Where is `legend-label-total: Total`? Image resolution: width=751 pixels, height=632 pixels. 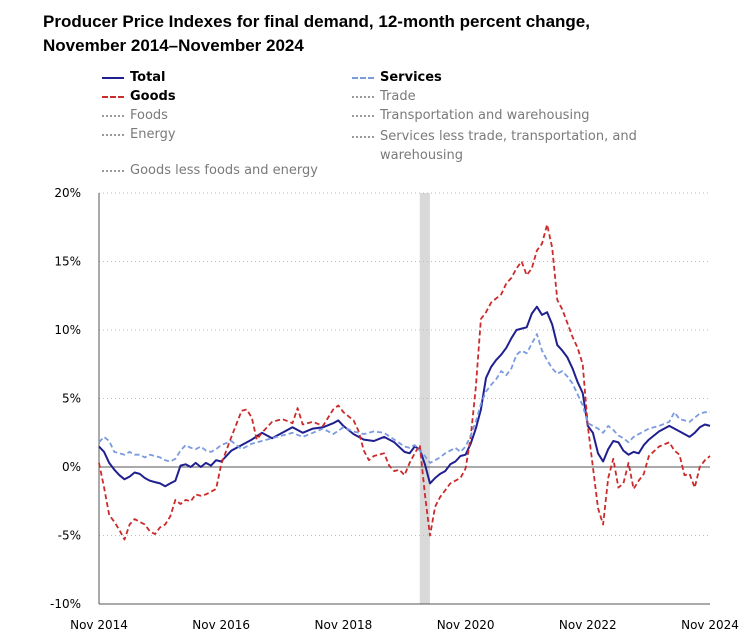
legend-label-total: Total is located at coordinates (148, 77).